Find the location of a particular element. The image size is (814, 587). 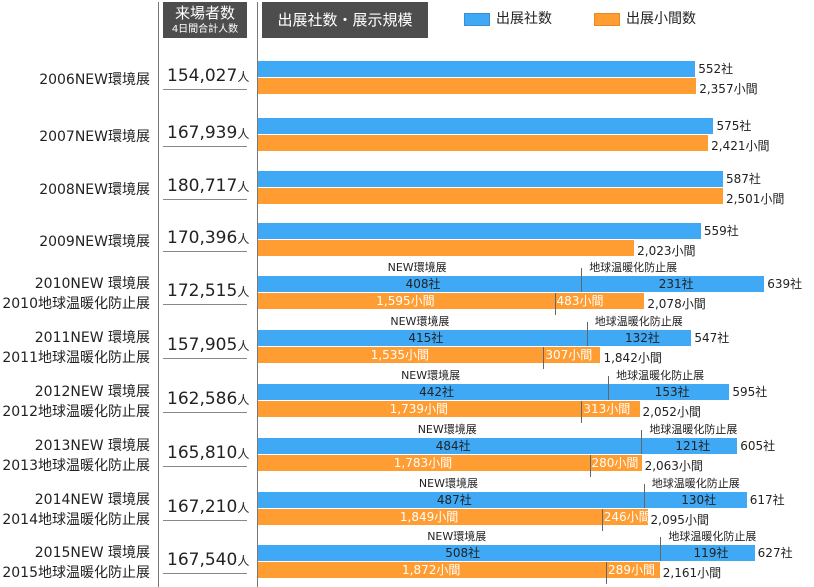

year-label: 2007NEW環境展 is located at coordinates (94, 137).